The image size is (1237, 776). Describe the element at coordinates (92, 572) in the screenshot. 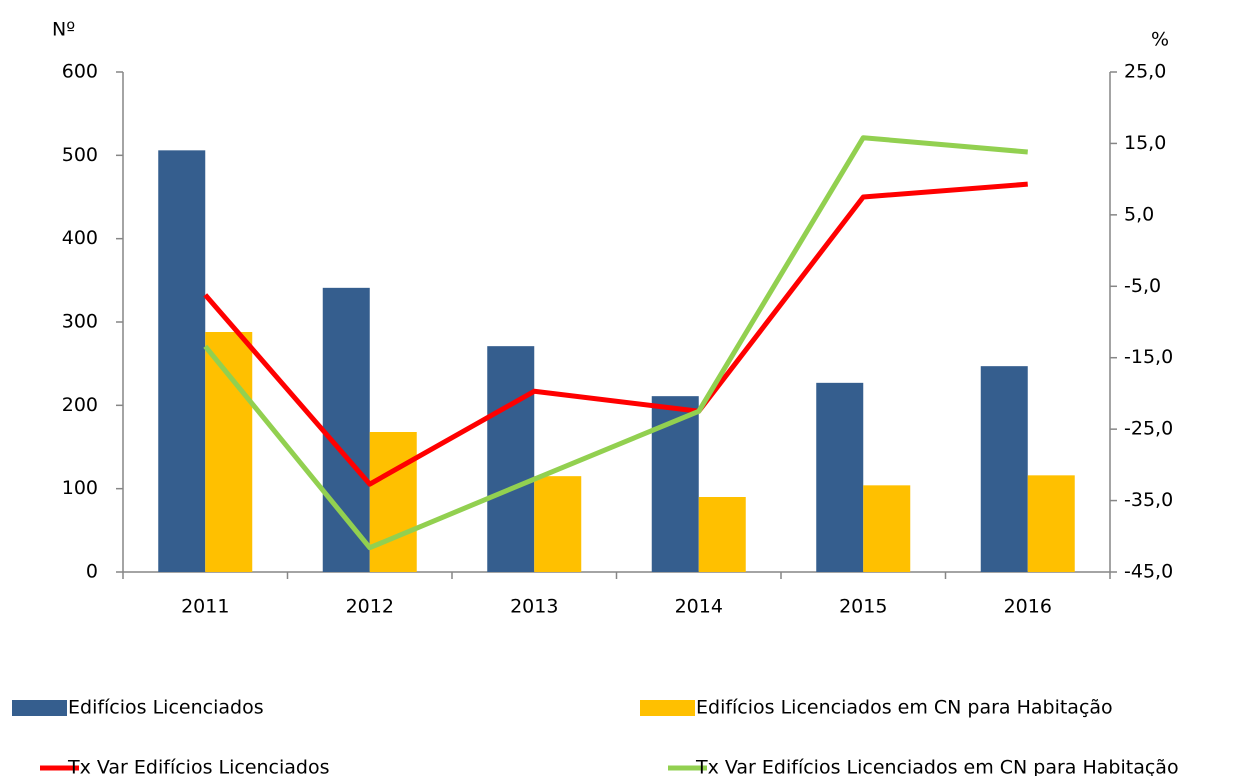

I see `y-tick-label: 0` at that location.